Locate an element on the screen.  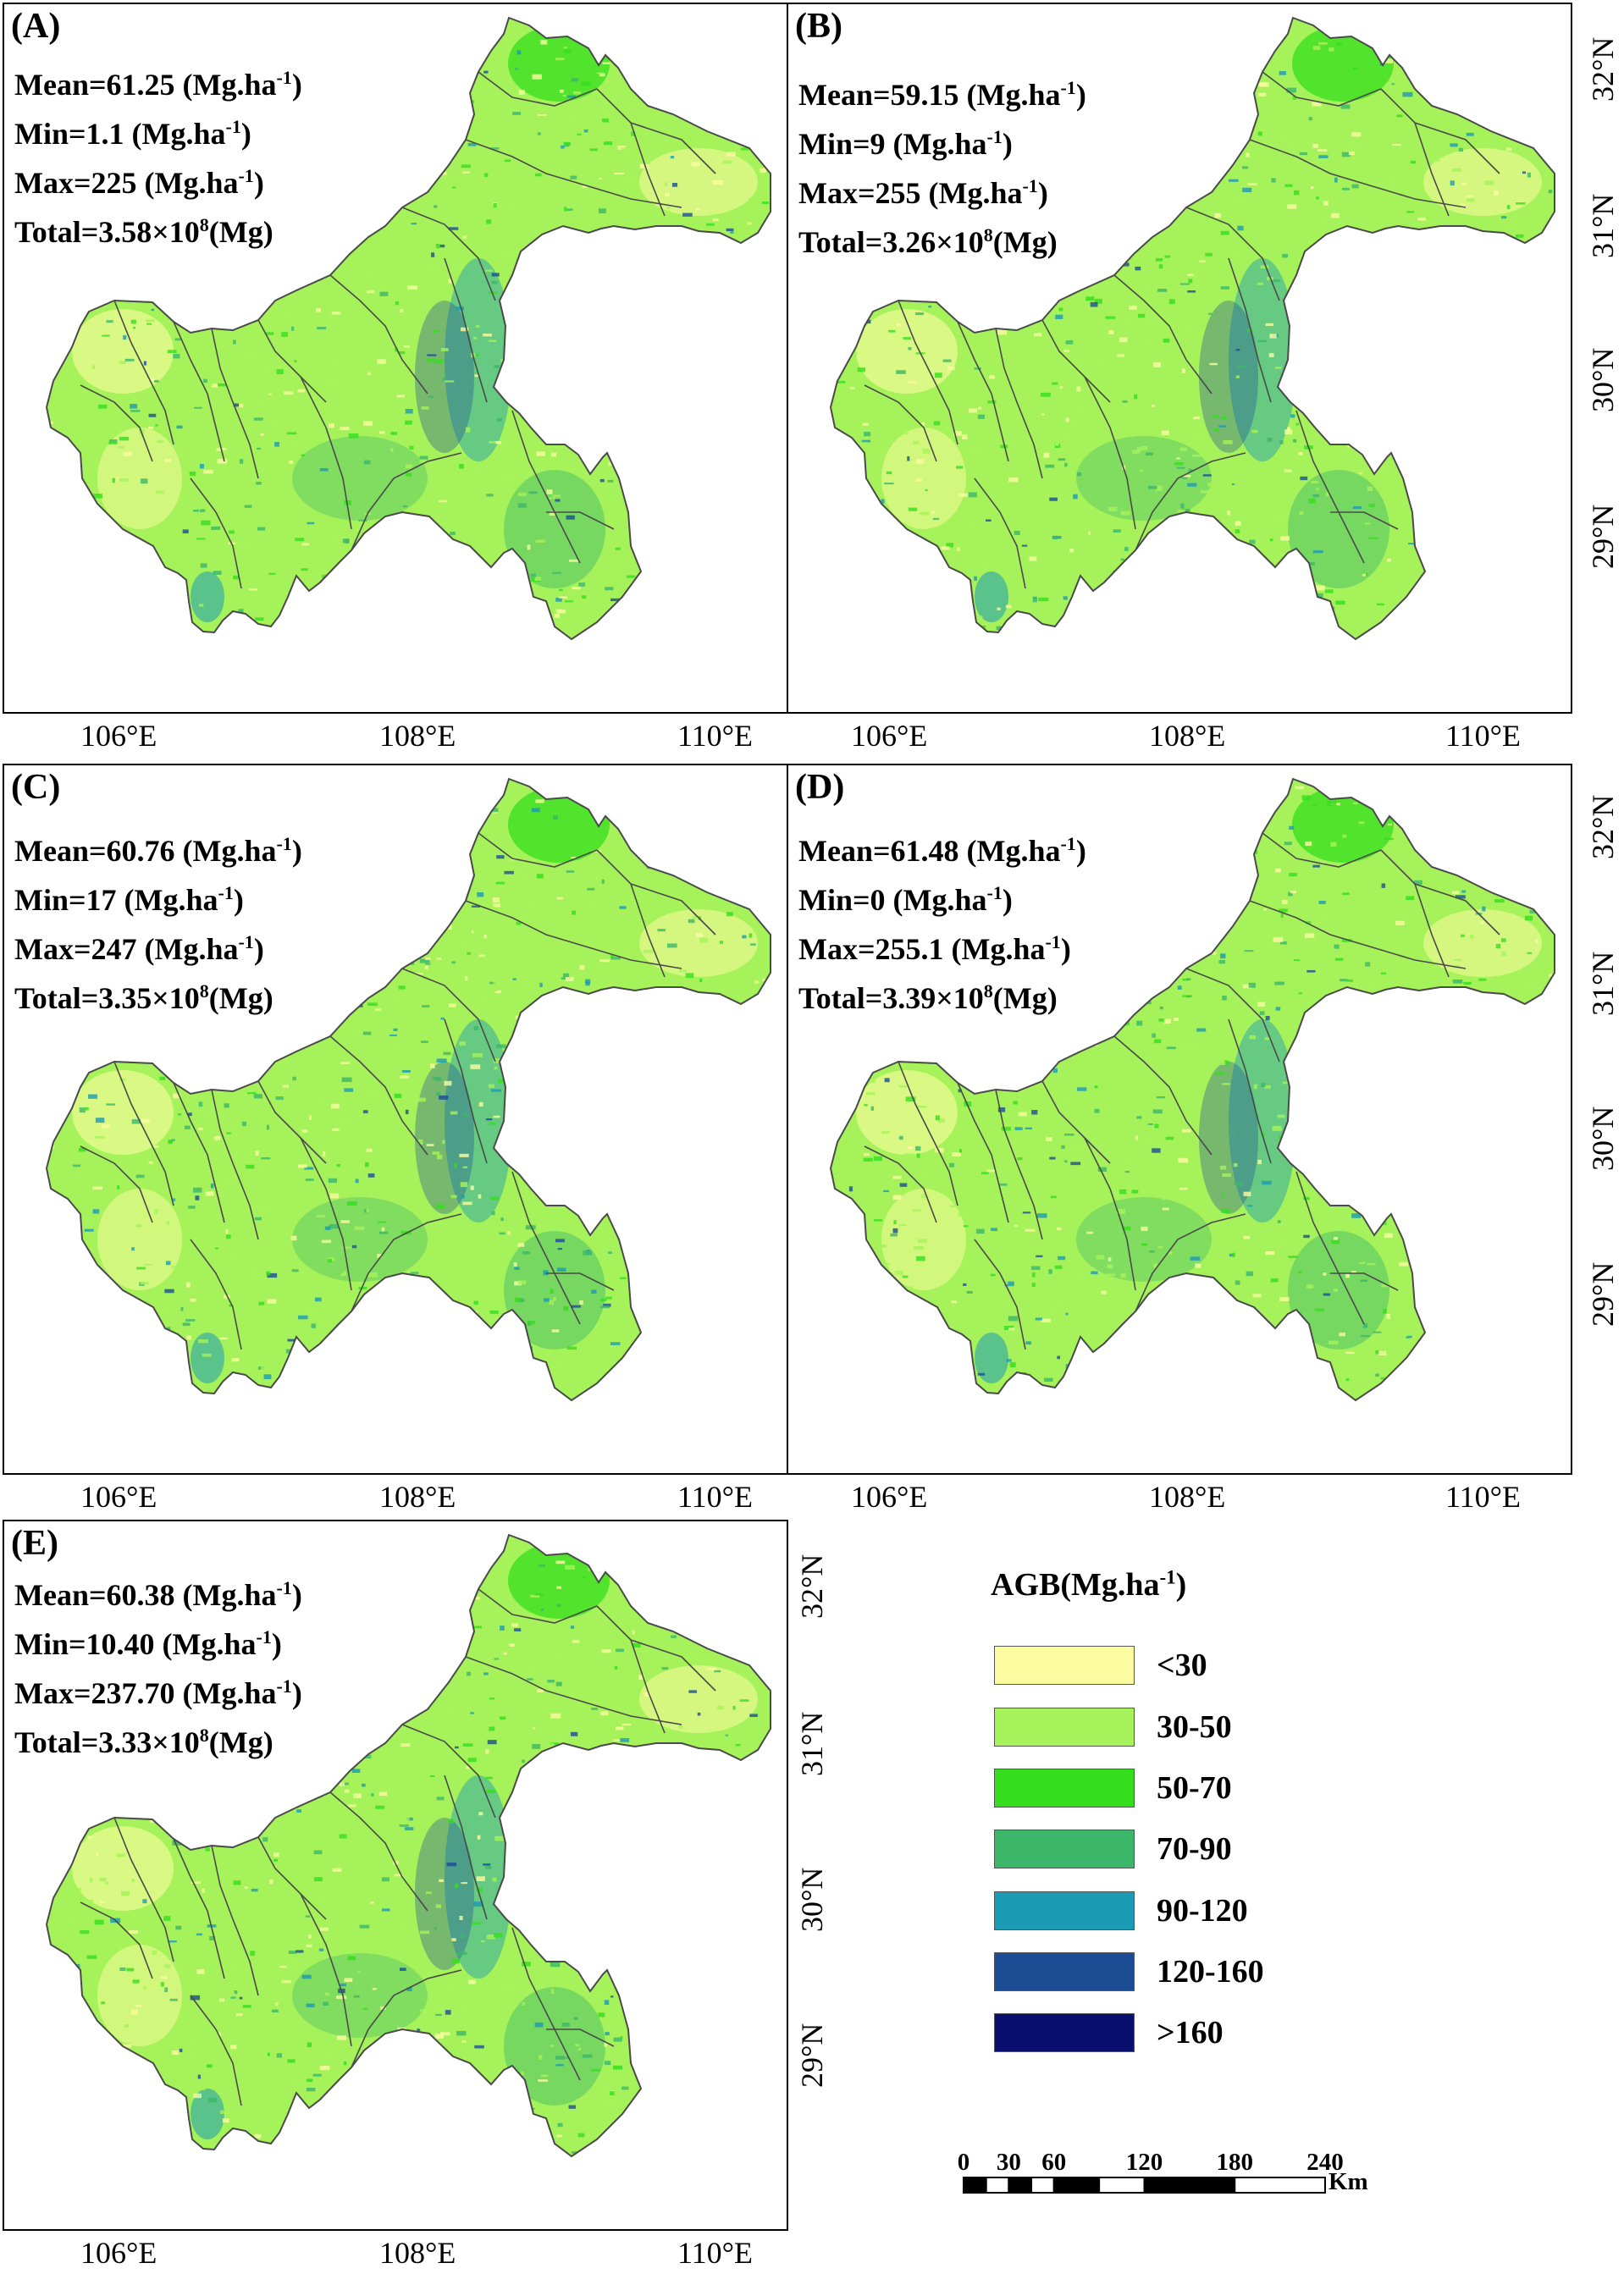
y-tick-label: 30°N is located at coordinates (1603, 1138).